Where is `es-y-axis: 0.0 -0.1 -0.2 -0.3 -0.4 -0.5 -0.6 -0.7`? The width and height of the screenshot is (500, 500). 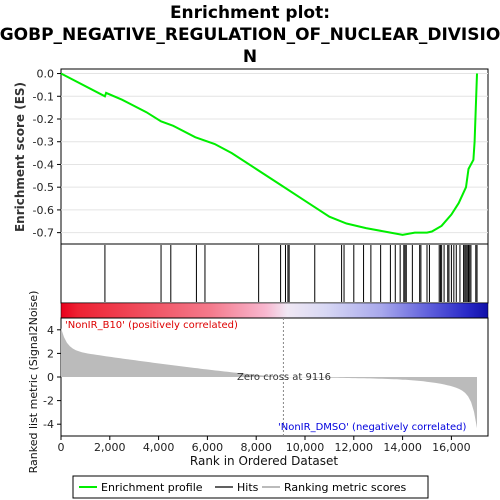 es-y-axis: 0.0 -0.1 -0.2 -0.3 -0.4 -0.5 -0.6 -0.7 is located at coordinates (47, 154).